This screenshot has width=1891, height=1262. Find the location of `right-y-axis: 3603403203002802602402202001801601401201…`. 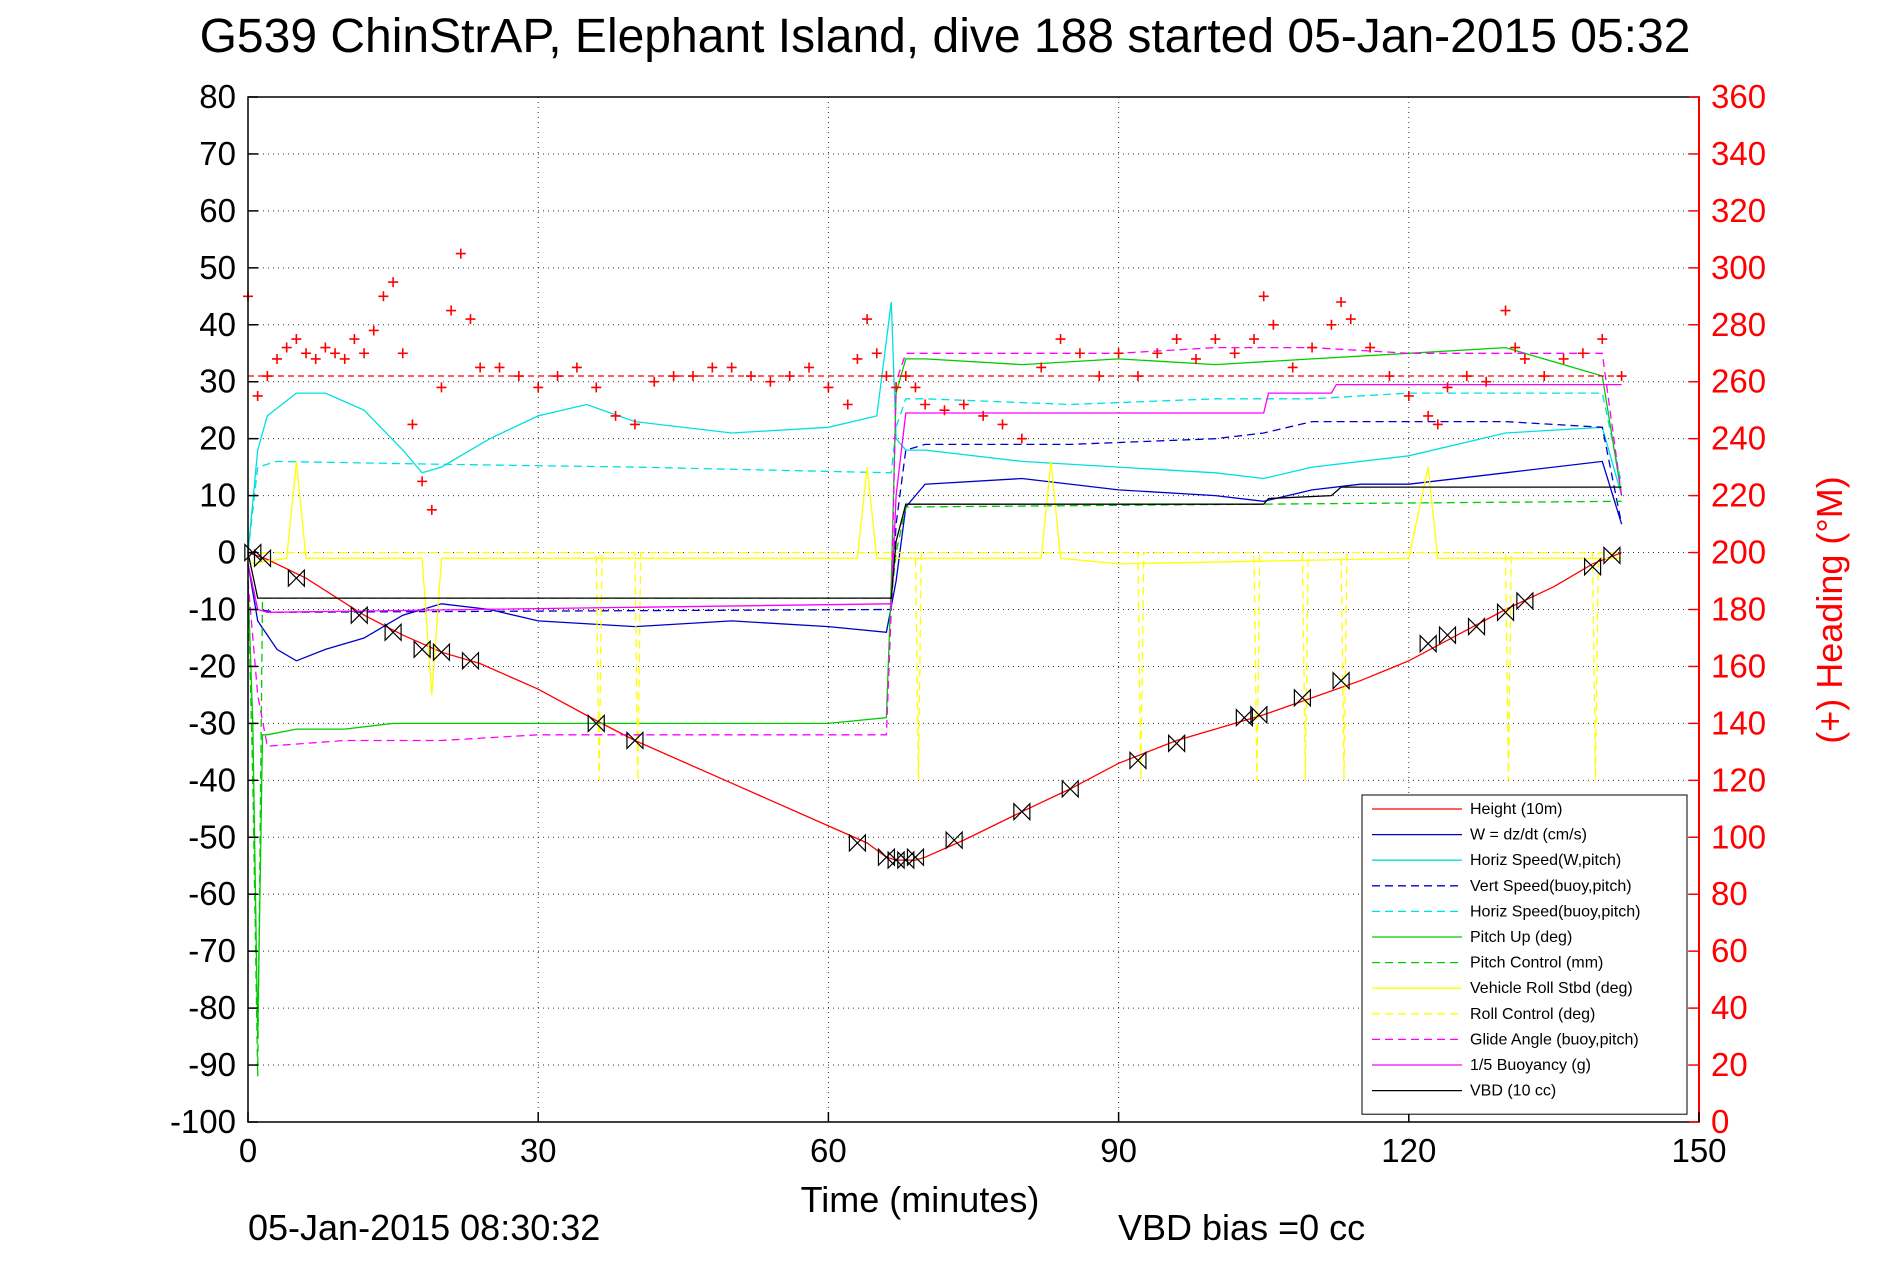

right-y-axis: 3603403203002802602402202001801601401201… is located at coordinates (1727, 609).